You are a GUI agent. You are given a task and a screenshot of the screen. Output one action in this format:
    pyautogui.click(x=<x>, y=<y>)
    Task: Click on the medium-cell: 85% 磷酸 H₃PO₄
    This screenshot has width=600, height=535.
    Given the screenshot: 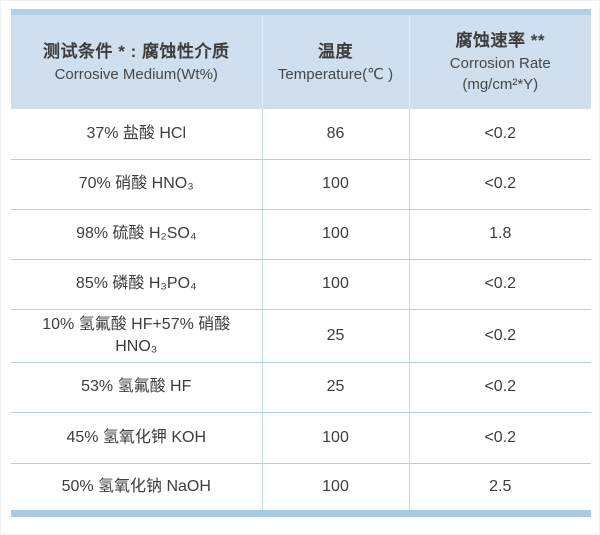 What is the action you would take?
    pyautogui.click(x=137, y=283)
    